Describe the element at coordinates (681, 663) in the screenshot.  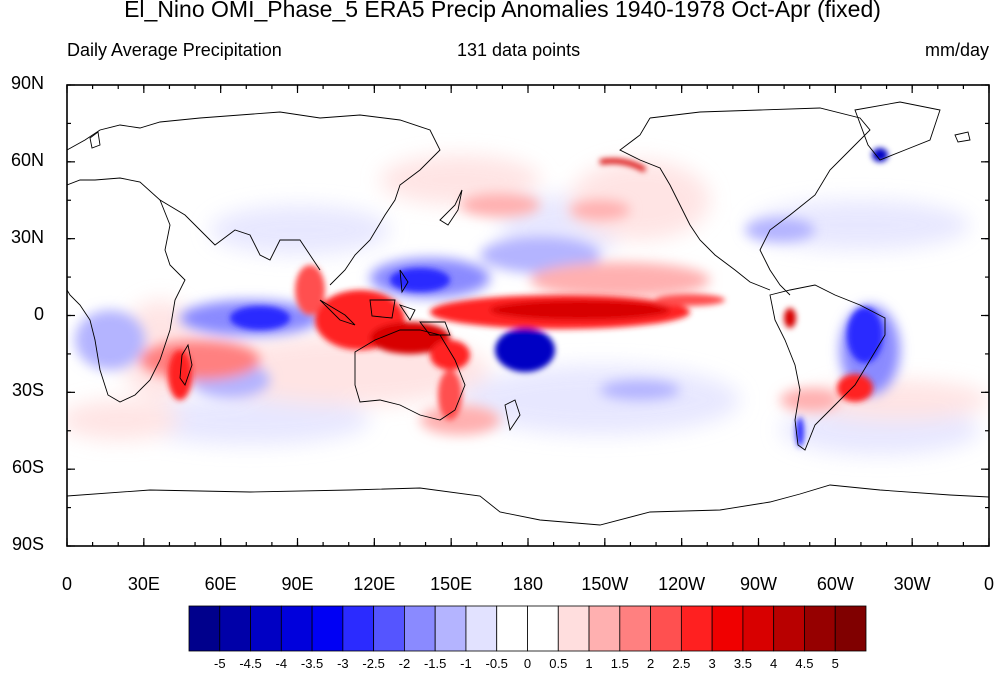
I see `colorbar-label: 2.5` at that location.